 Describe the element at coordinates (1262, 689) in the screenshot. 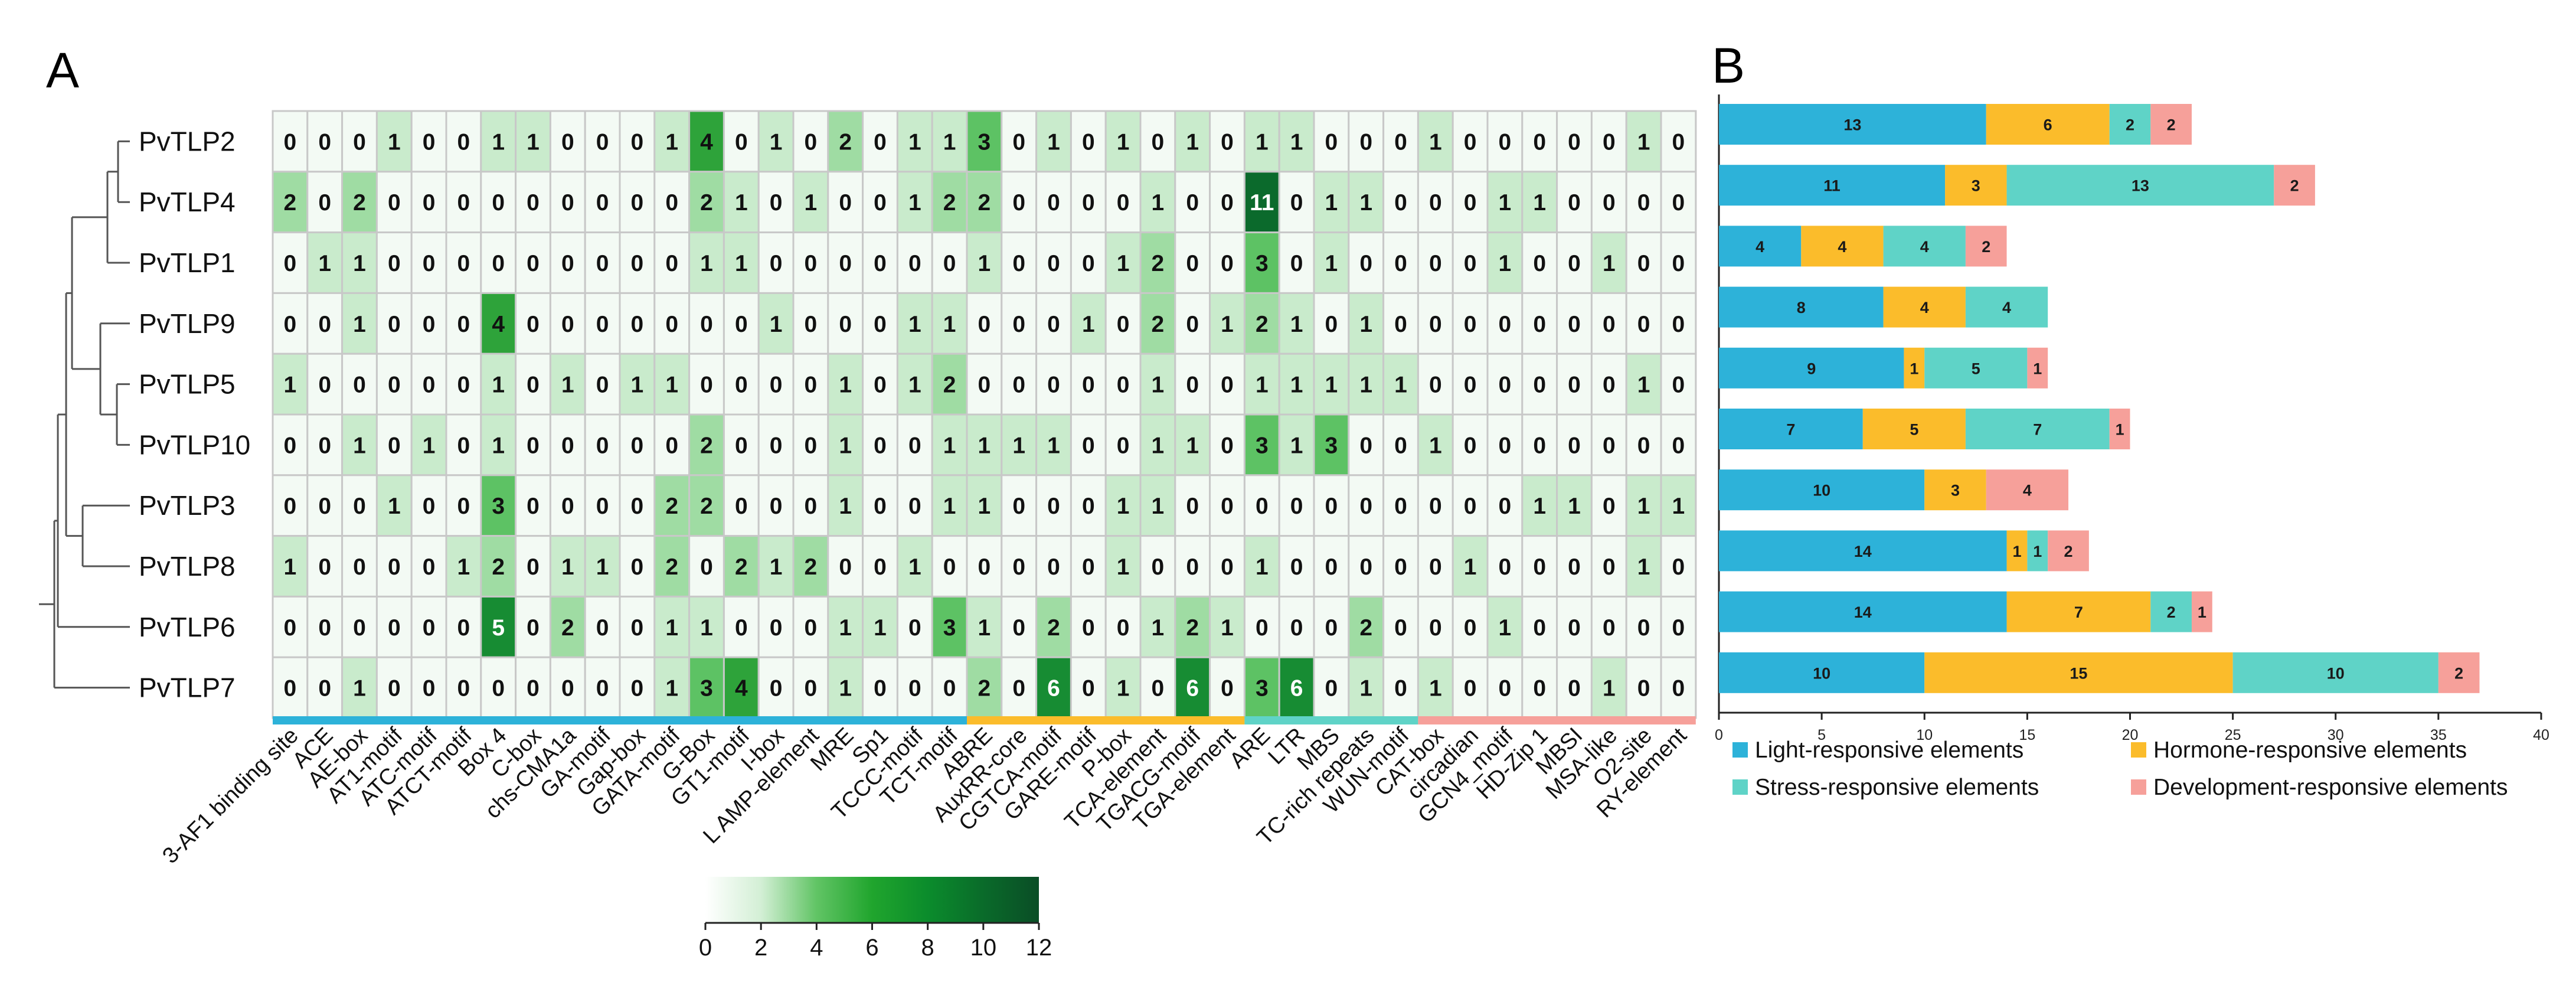

I see `cell-value: 3` at that location.